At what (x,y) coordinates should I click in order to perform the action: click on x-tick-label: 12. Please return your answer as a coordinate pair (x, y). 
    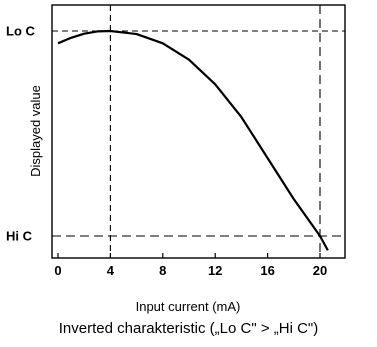
    Looking at the image, I should click on (215, 270).